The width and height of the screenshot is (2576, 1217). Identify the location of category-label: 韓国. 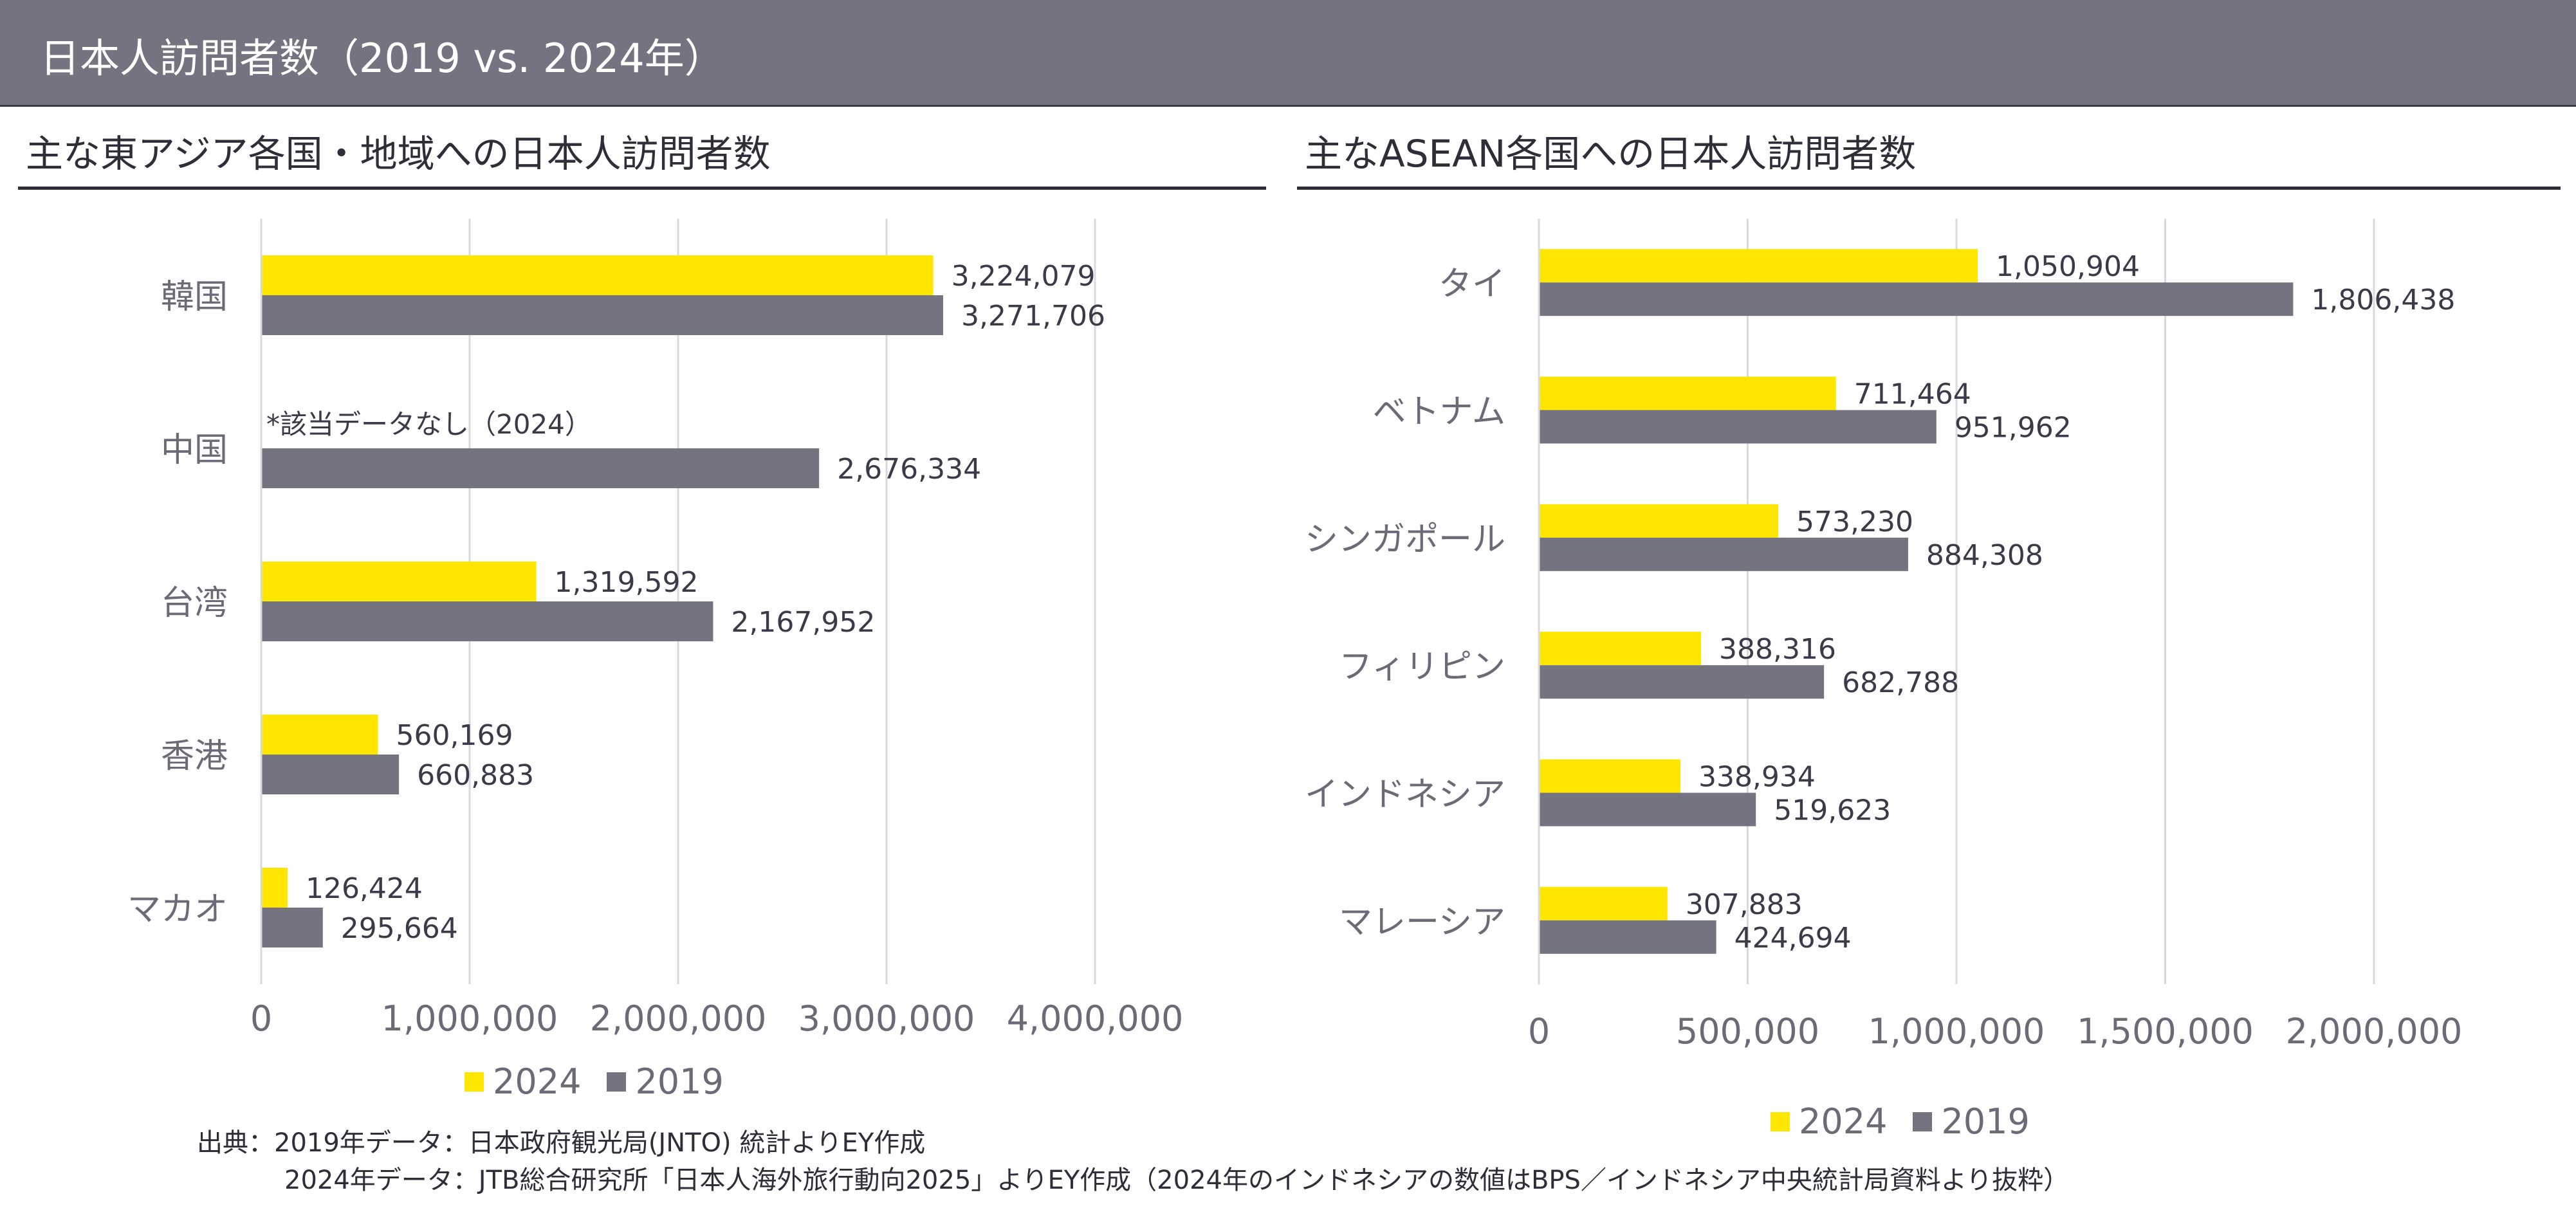
(194, 297).